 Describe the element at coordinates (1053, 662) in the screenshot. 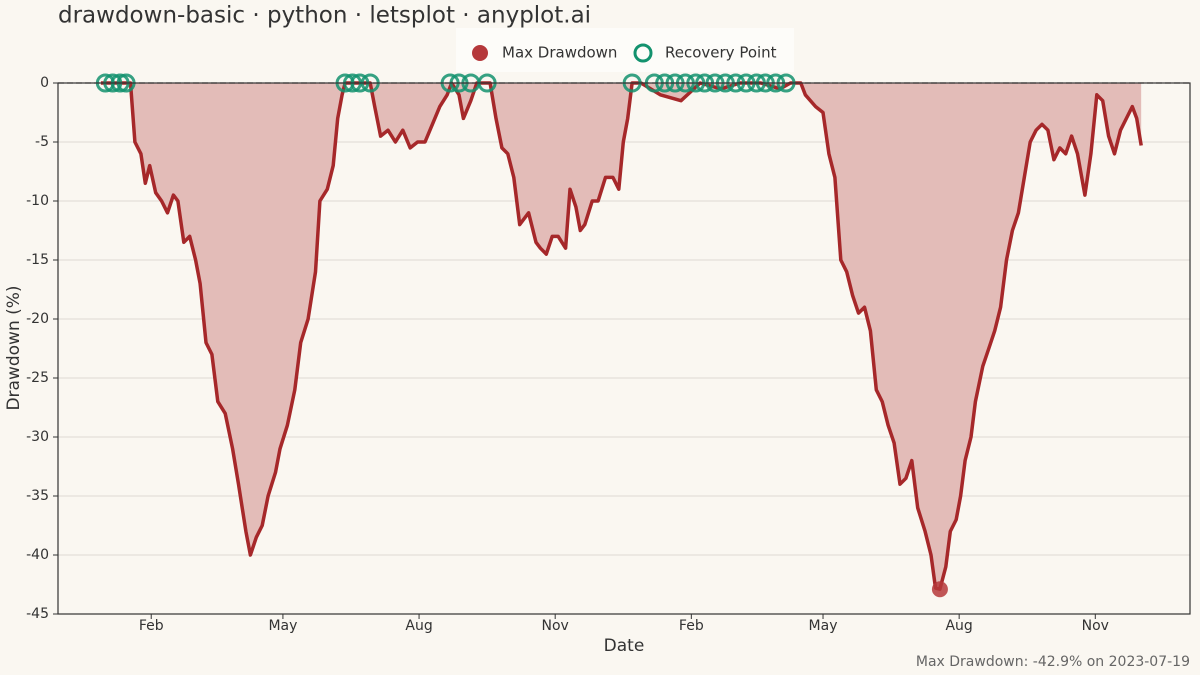

I see `annotation: Max Drawdown: -42.9% on 2023-07-19` at that location.